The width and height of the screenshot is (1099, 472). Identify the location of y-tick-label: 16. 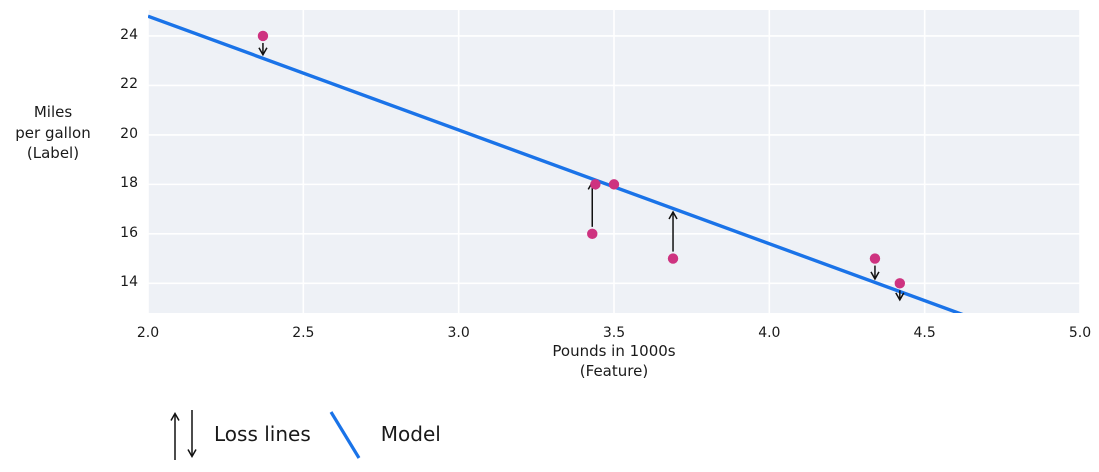
(129, 232).